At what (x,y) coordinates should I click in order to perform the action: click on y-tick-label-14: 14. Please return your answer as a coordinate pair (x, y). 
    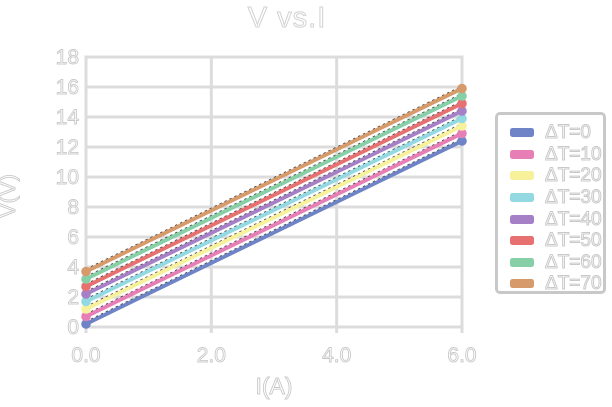
    Looking at the image, I should click on (68, 117).